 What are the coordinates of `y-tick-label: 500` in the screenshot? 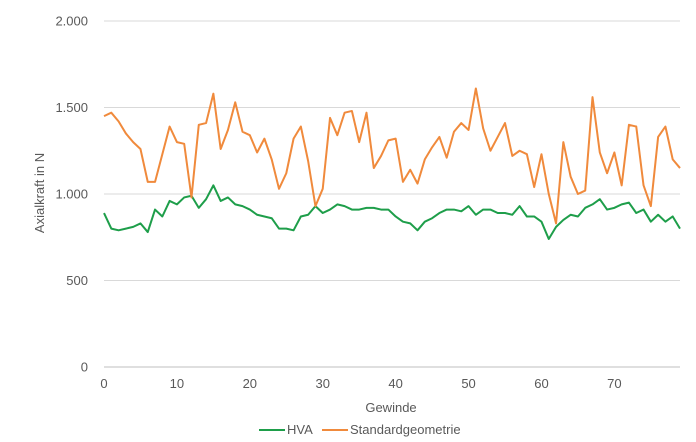 It's located at (77, 280).